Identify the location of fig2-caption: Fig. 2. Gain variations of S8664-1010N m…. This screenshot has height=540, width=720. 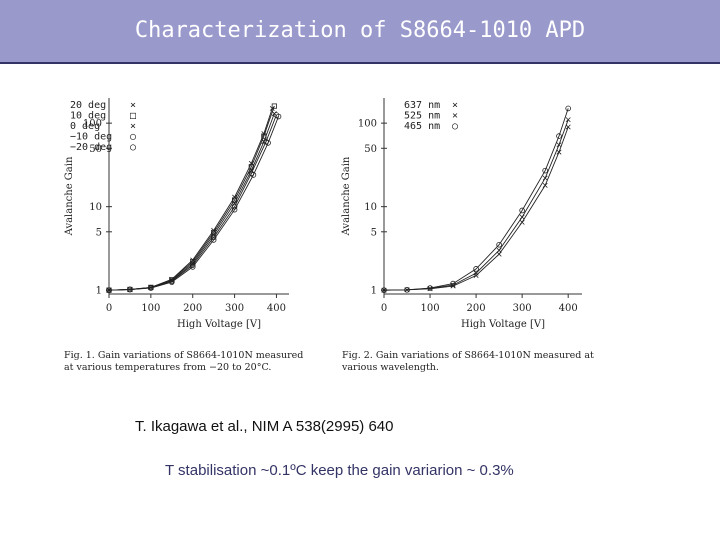
(472, 362).